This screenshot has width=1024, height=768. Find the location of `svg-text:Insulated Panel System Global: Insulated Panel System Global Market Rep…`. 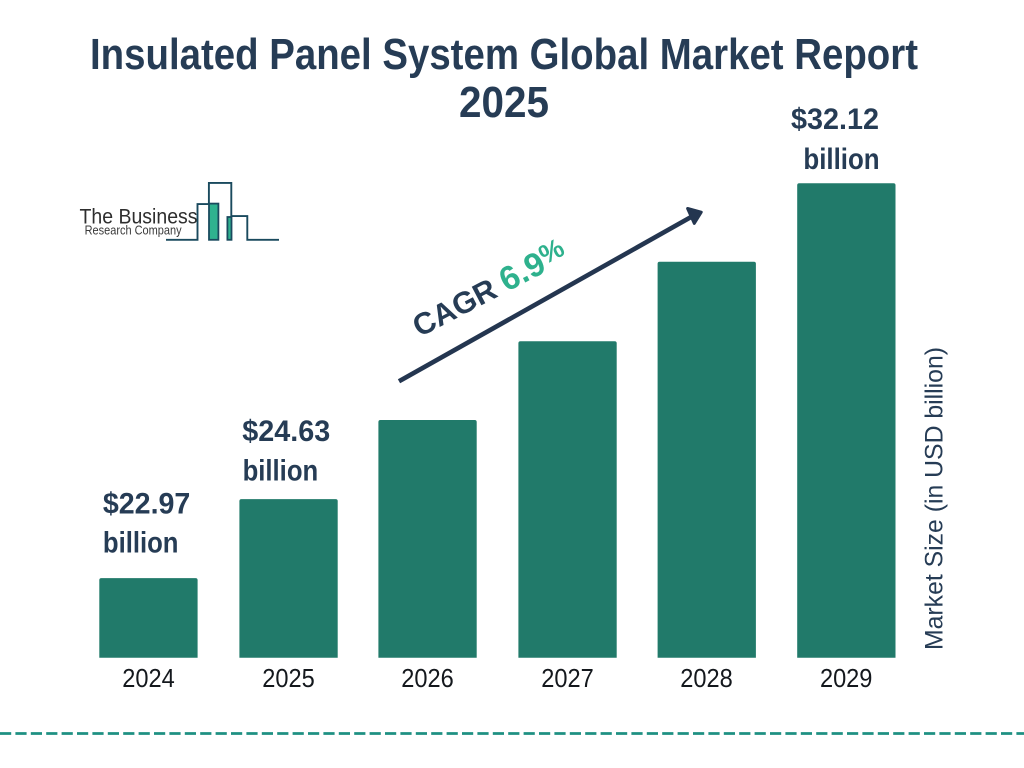

svg-text:Insulated Panel System Global: Insulated Panel System Global Market Rep… is located at coordinates (504, 54).